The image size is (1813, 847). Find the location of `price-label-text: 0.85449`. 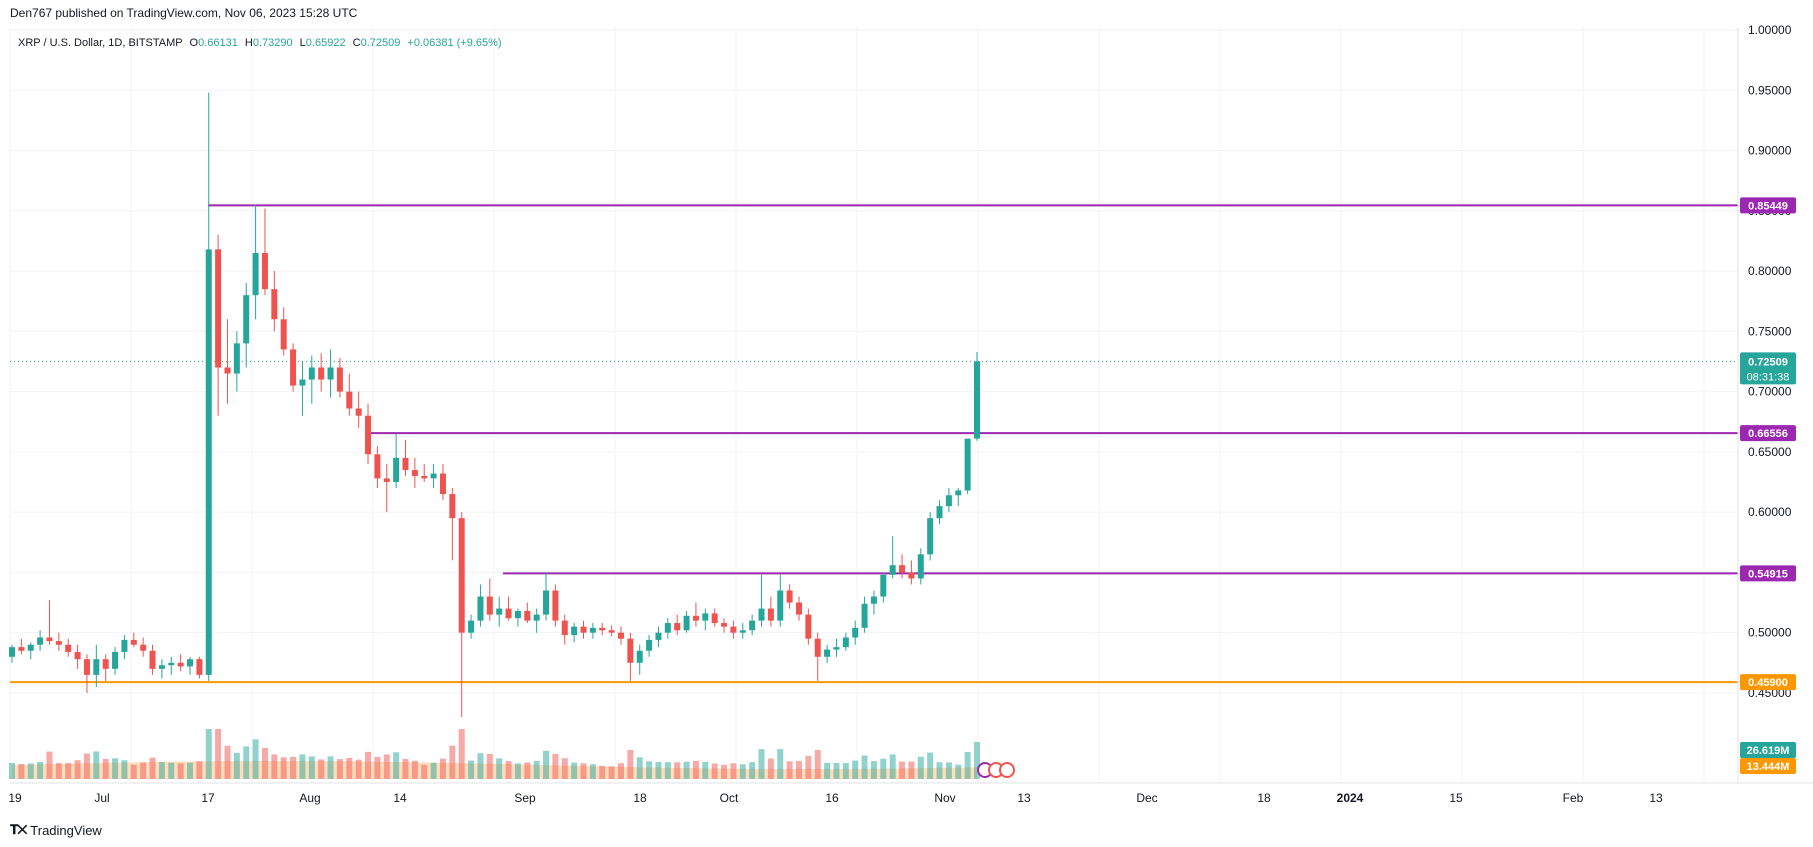

price-label-text: 0.85449 is located at coordinates (1768, 206).